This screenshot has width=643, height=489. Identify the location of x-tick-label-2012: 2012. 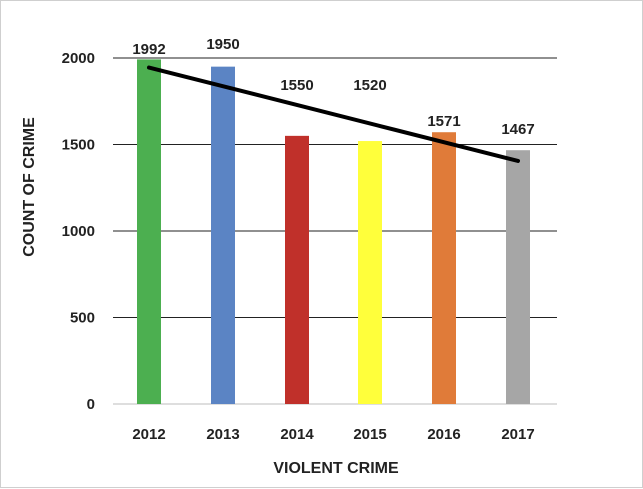
(148, 434).